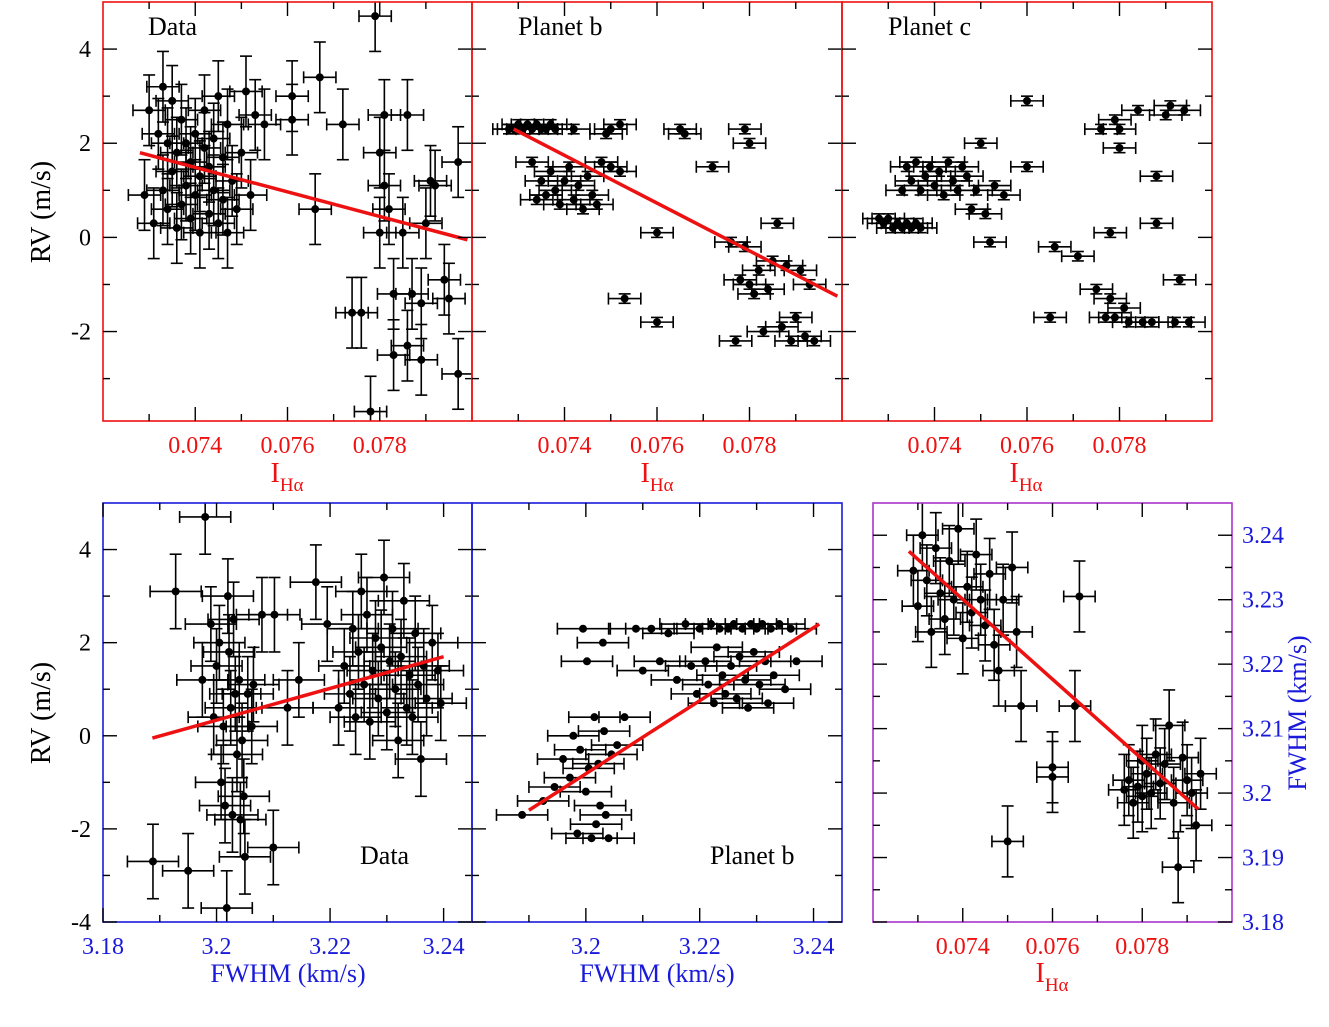 The height and width of the screenshot is (1027, 1329). Describe the element at coordinates (85, 144) in the screenshot. I see `y-tick-label: 2` at that location.